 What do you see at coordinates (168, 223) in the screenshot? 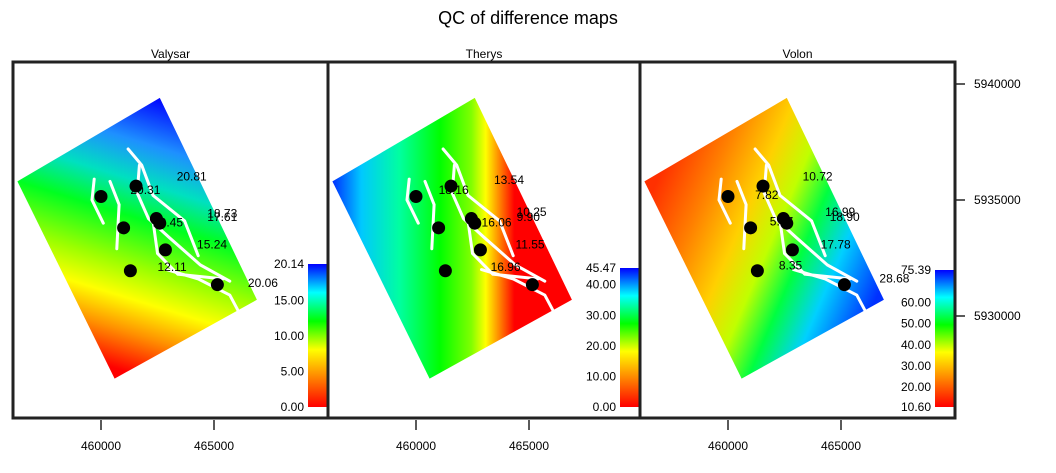
I see `well-label: 20.45` at bounding box center [168, 223].